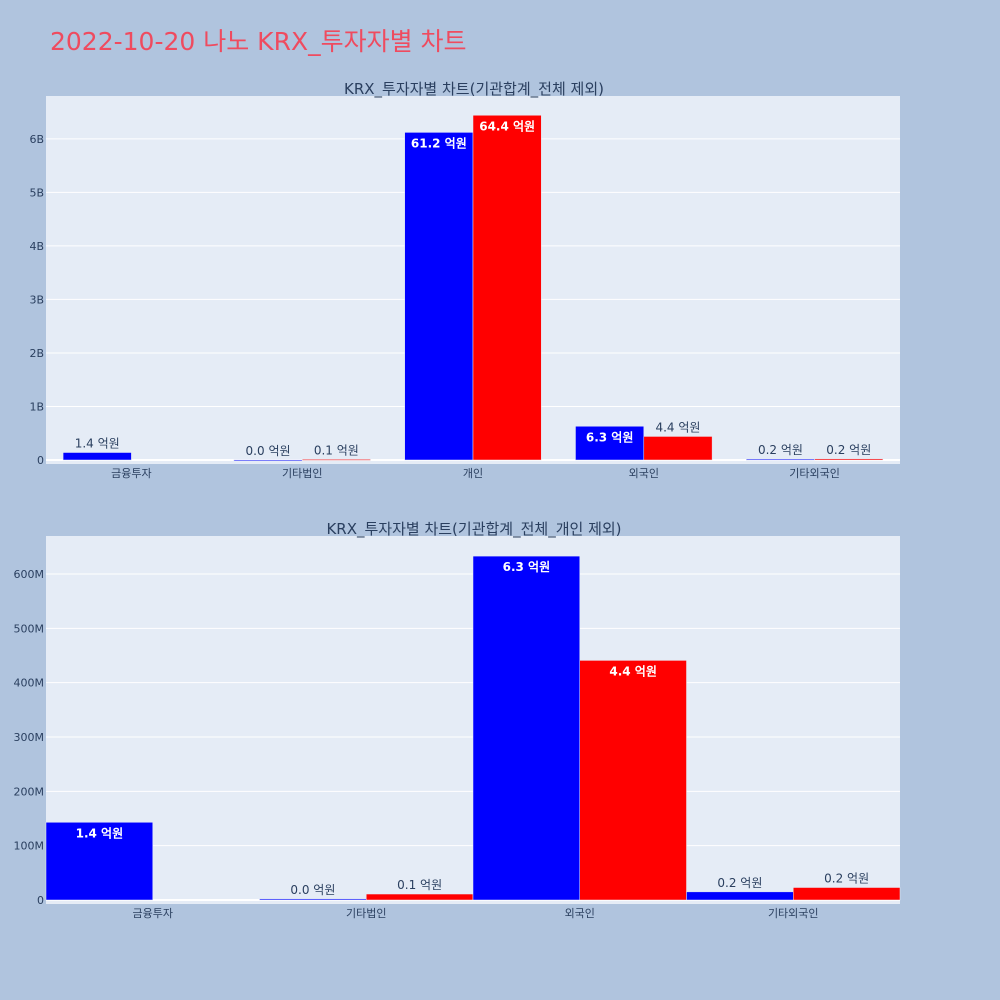  What do you see at coordinates (36, 353) in the screenshot?
I see `y-tick-label: 2B` at bounding box center [36, 353].